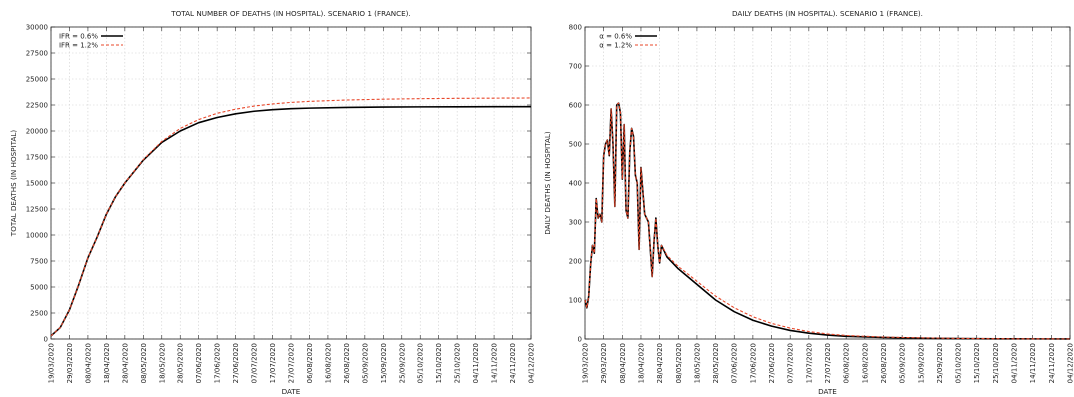 The width and height of the screenshot is (1074, 397). Describe the element at coordinates (39, 287) in the screenshot. I see `y-tick-label: 5000` at that location.